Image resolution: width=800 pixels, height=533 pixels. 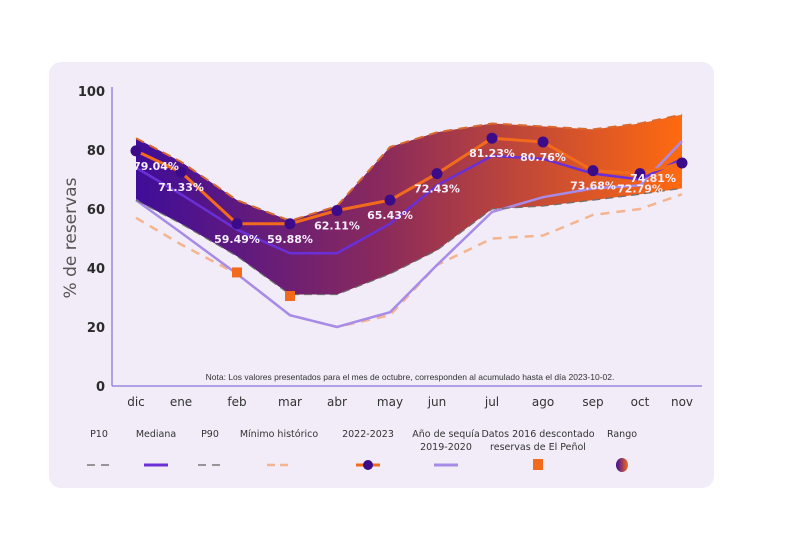 I want to click on y-tick-label: 40, so click(x=96, y=269).